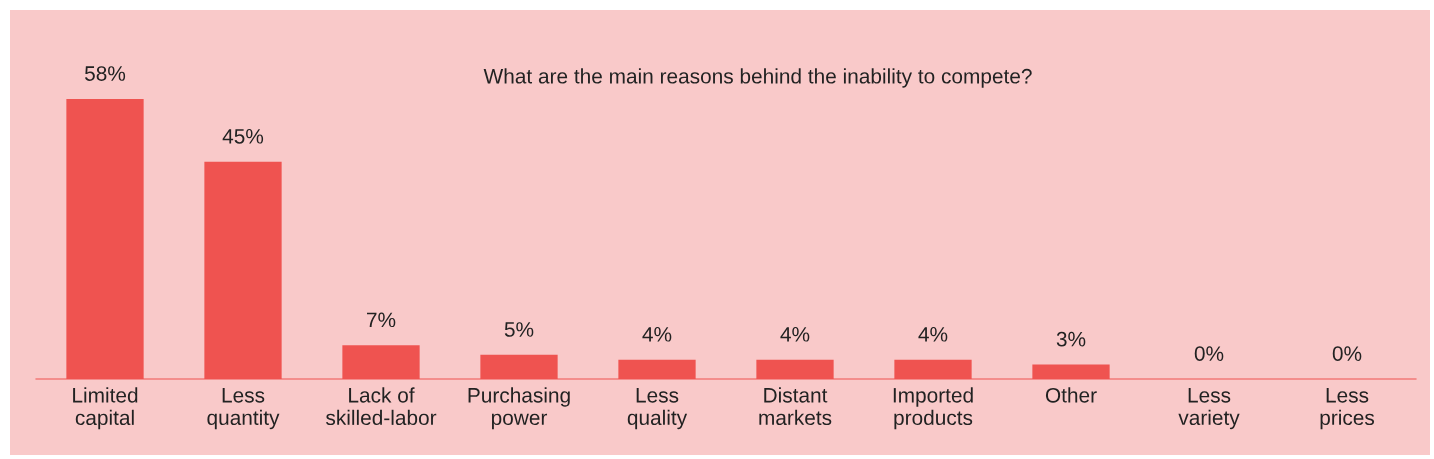 Image resolution: width=1434 pixels, height=459 pixels. Describe the element at coordinates (757, 78) in the screenshot. I see `chart-title: What are the main reasons behind the inability to compete?` at that location.